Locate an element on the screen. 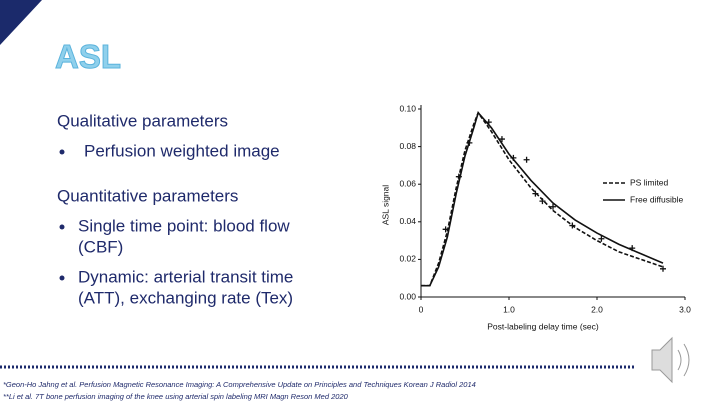  y-axis-label: ASL signal is located at coordinates (385, 205).